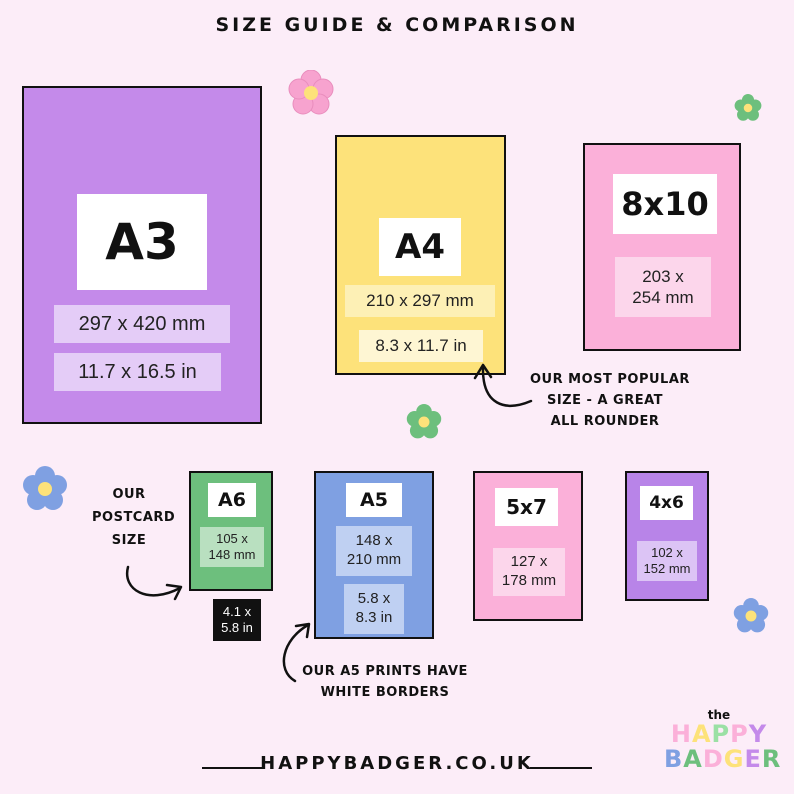  What do you see at coordinates (374, 500) in the screenshot?
I see `size-name-a5: A5` at bounding box center [374, 500].